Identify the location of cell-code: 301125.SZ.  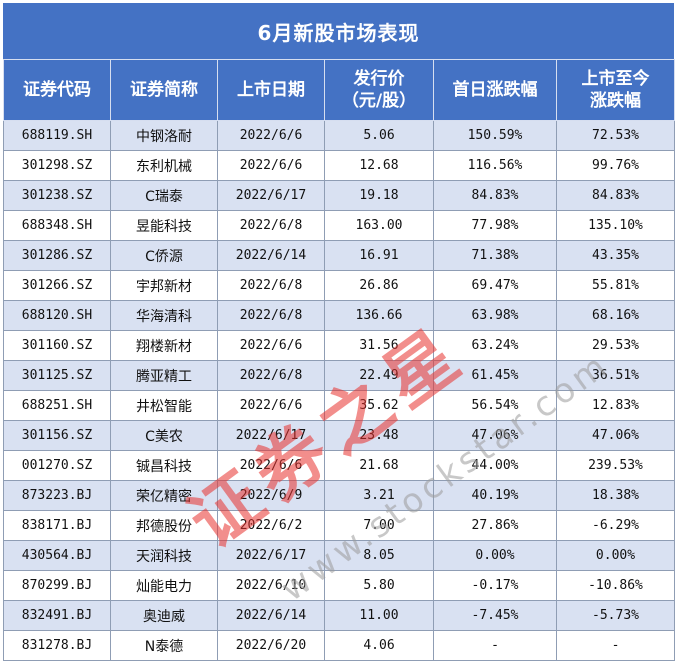
(57, 375).